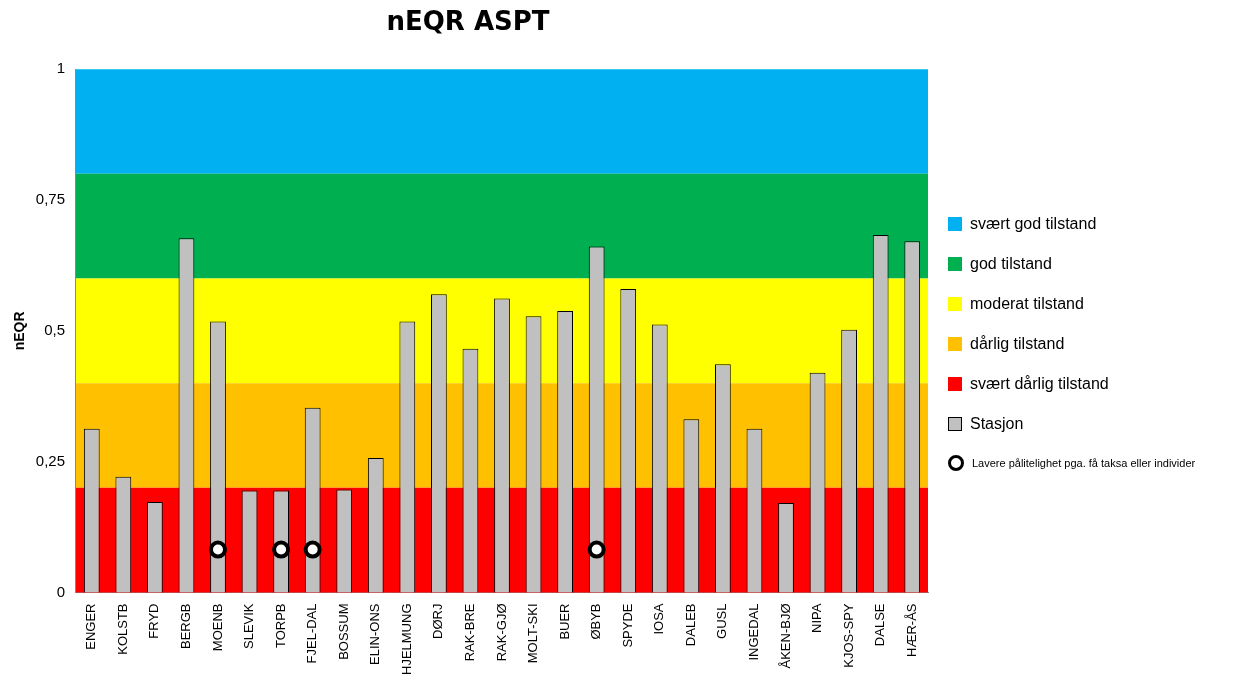 The width and height of the screenshot is (1245, 686). Describe the element at coordinates (785, 636) in the screenshot. I see `x-tick-label: ÅKEN-BJØ` at that location.